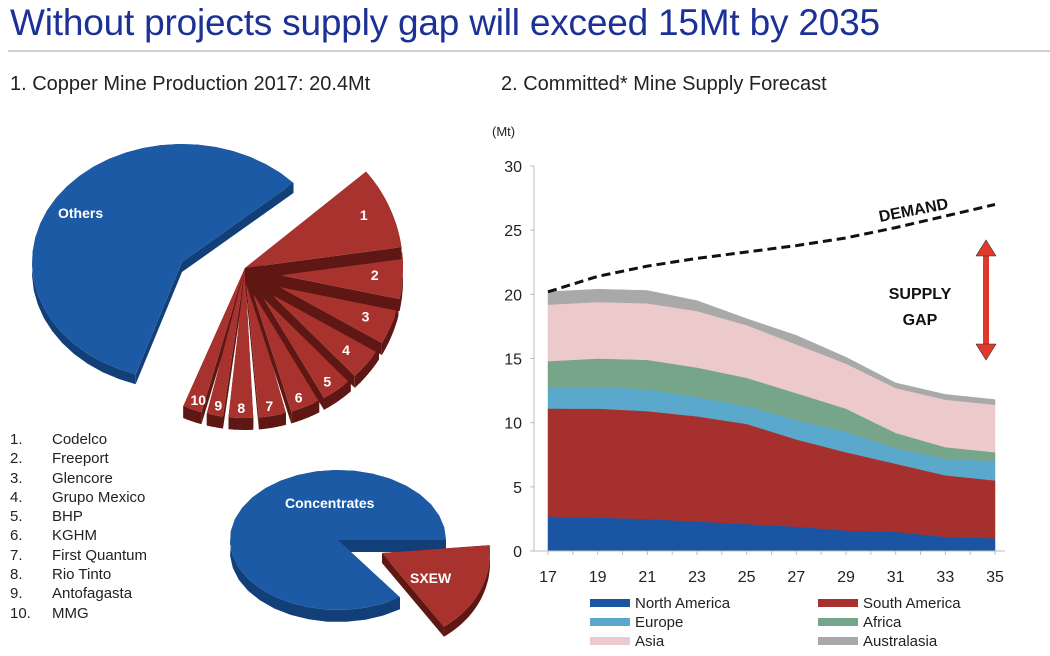  I want to click on producer-rank: 4., so click(16, 497).